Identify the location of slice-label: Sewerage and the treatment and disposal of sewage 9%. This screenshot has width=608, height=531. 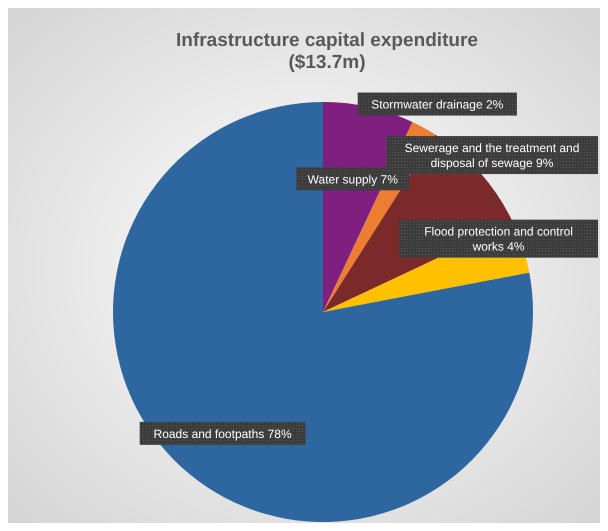
(492, 155).